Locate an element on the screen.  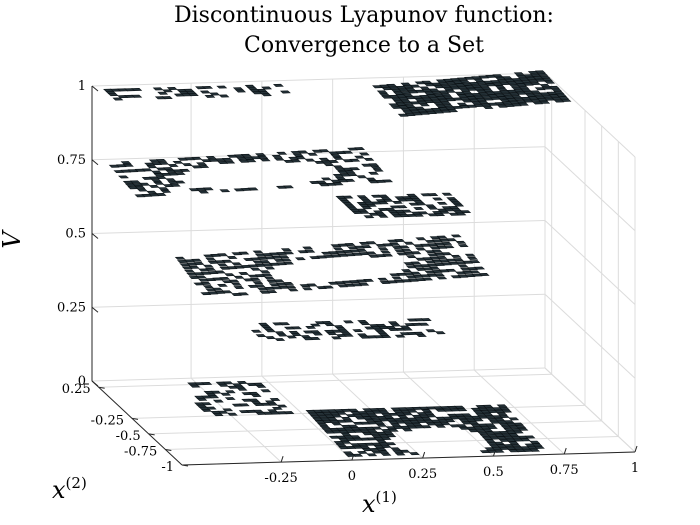
y-tick-label: 0.25 is located at coordinates (76, 389).